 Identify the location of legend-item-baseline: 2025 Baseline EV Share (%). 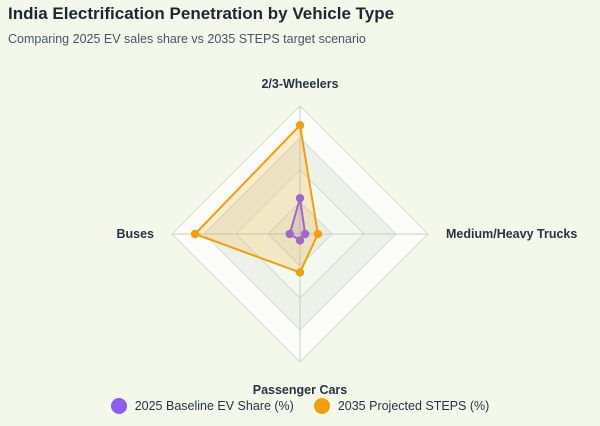
(202, 406).